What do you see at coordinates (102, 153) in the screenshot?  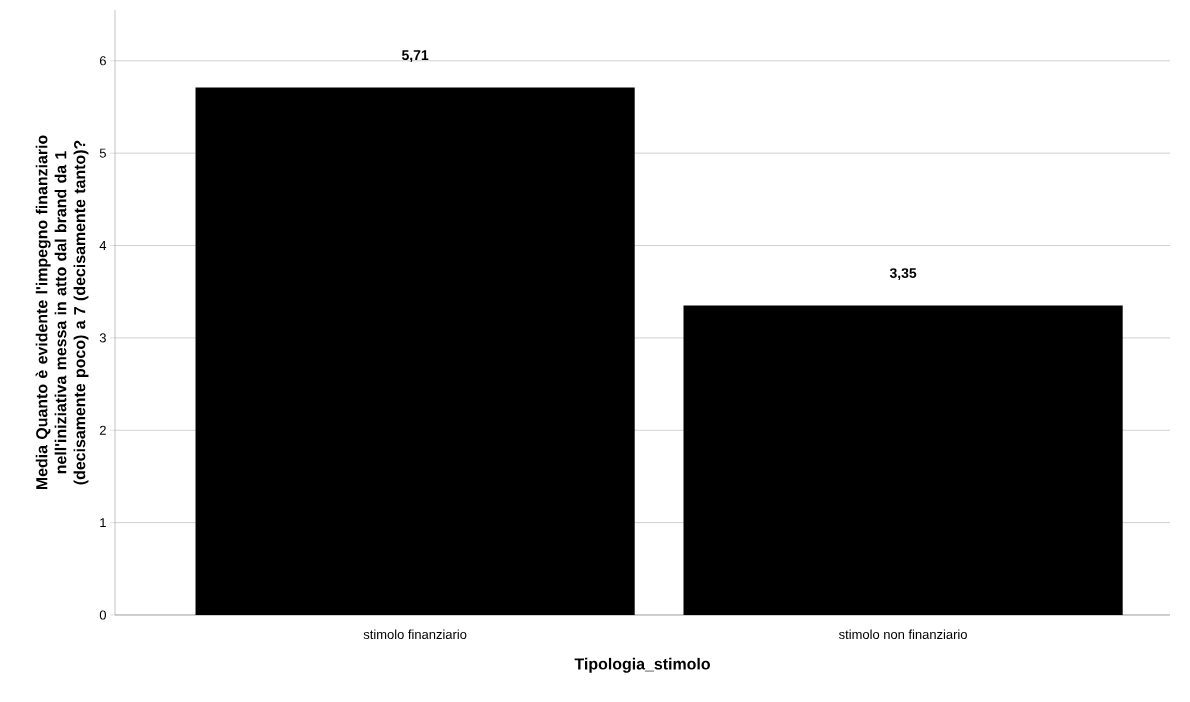 I see `y-tick-label: 5` at bounding box center [102, 153].